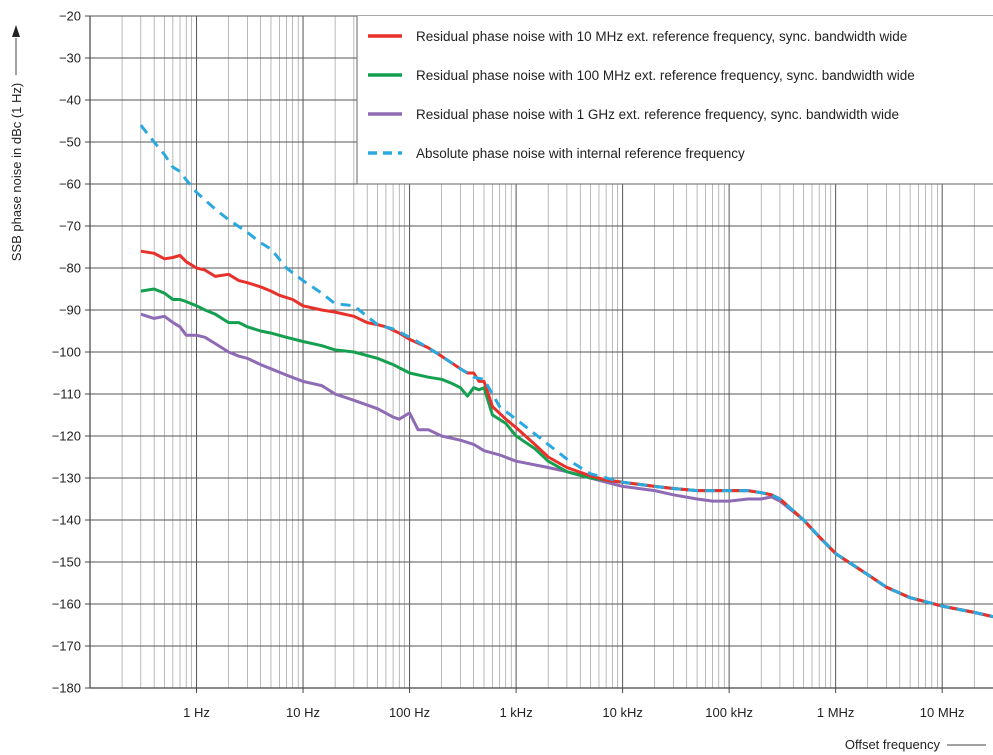  What do you see at coordinates (66, 478) in the screenshot?
I see `y-tick-label: −130` at bounding box center [66, 478].